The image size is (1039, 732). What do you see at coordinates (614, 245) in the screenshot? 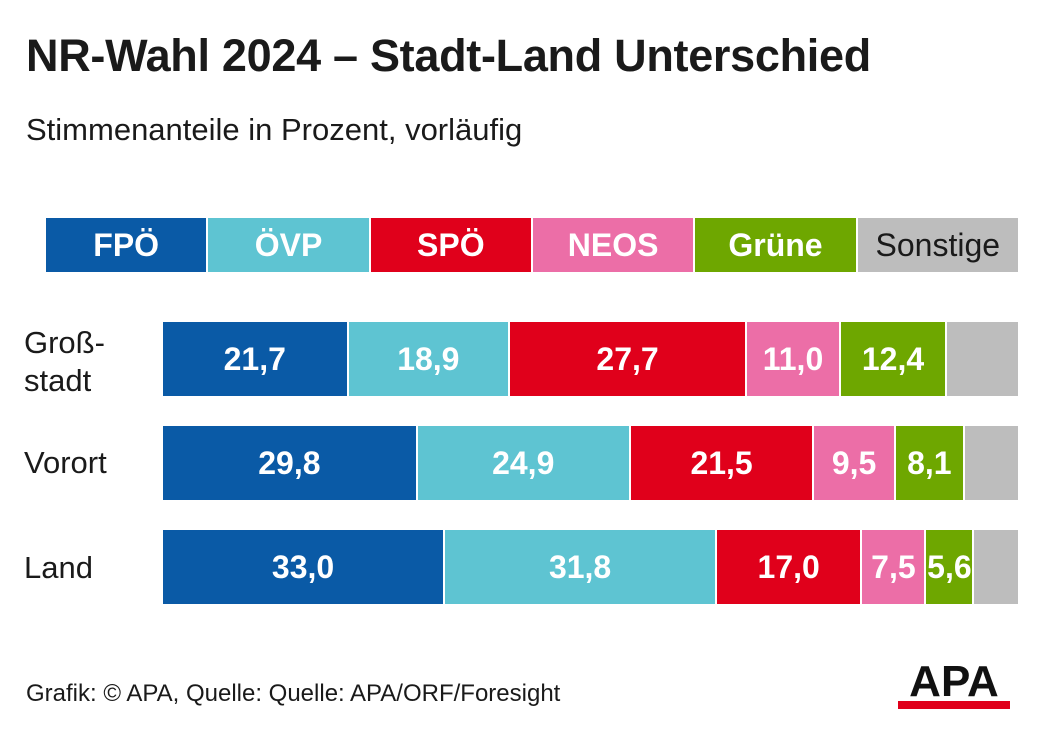
I see `legend-item-neos: NEOS` at bounding box center [614, 245].